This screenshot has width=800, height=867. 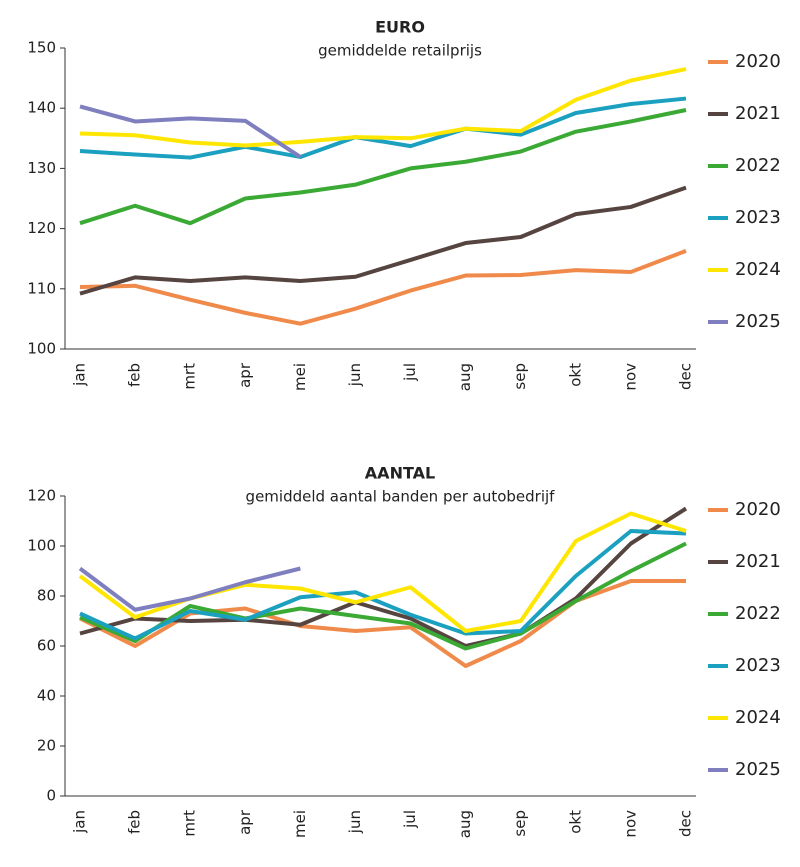 I want to click on chart-title: AANTAL, so click(x=400, y=473).